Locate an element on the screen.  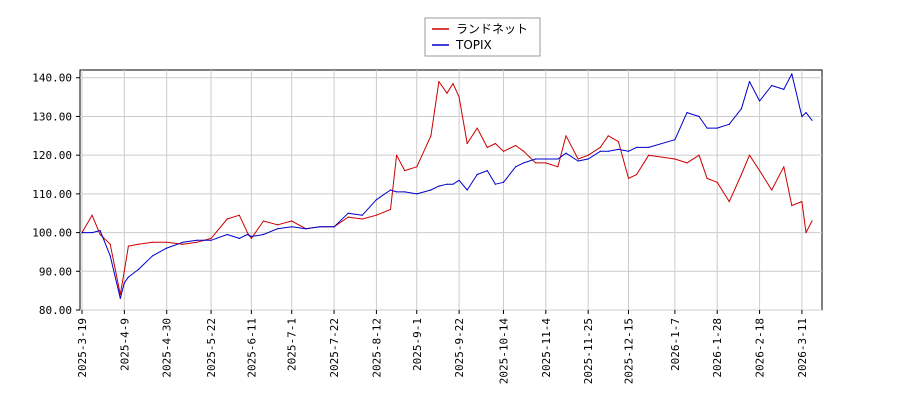
y-tick-label: 110.00 is located at coordinates (52, 194).